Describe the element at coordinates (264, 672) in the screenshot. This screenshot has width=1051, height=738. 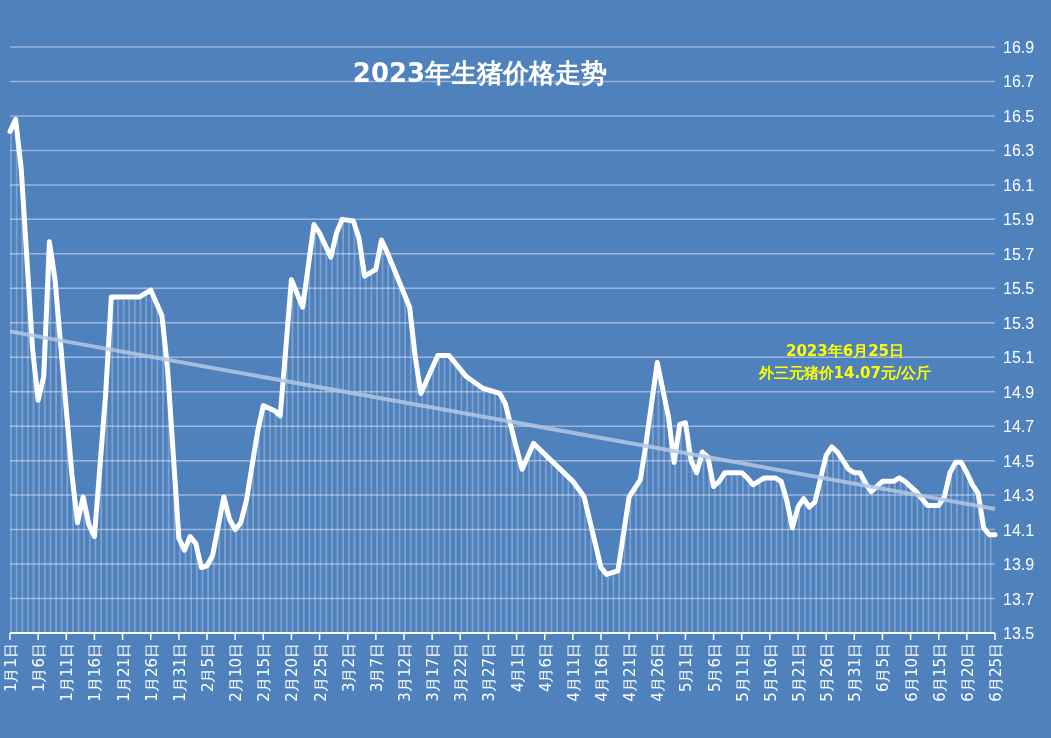
I see `x-tick-label: 2月15日` at that location.